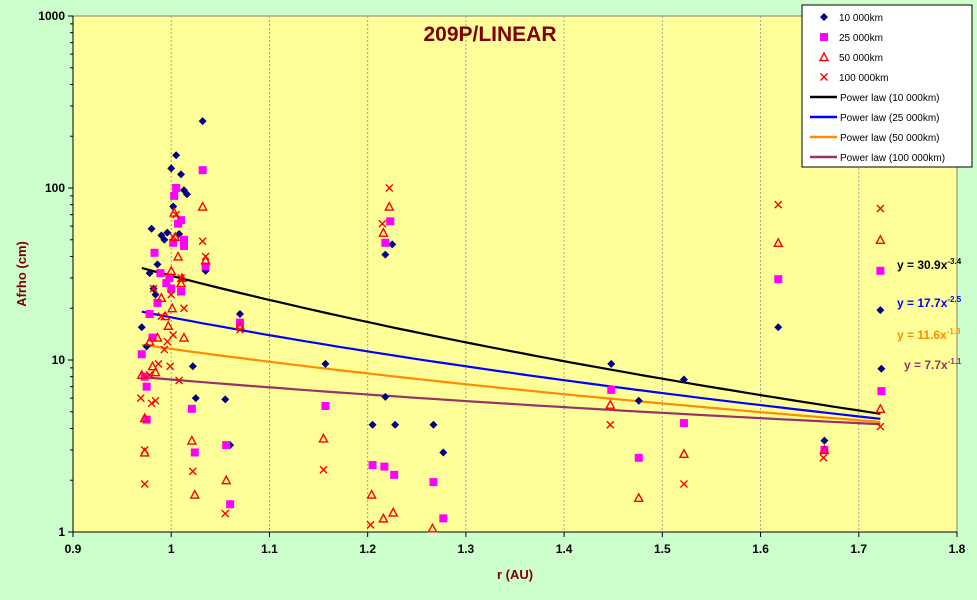  Describe the element at coordinates (929, 334) in the screenshot. I see `fit-equation: y = 11.6x-1.8` at that location.